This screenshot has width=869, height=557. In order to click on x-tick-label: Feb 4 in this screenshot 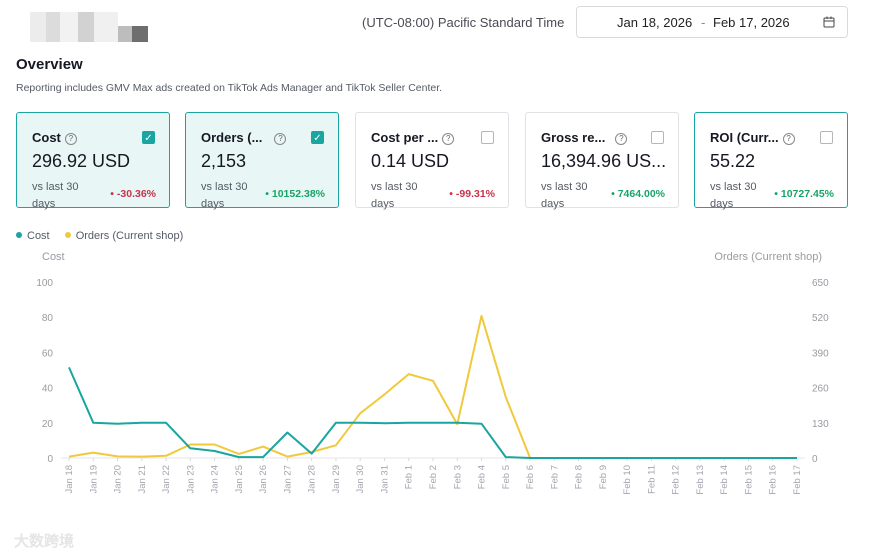, I will do `click(482, 477)`.